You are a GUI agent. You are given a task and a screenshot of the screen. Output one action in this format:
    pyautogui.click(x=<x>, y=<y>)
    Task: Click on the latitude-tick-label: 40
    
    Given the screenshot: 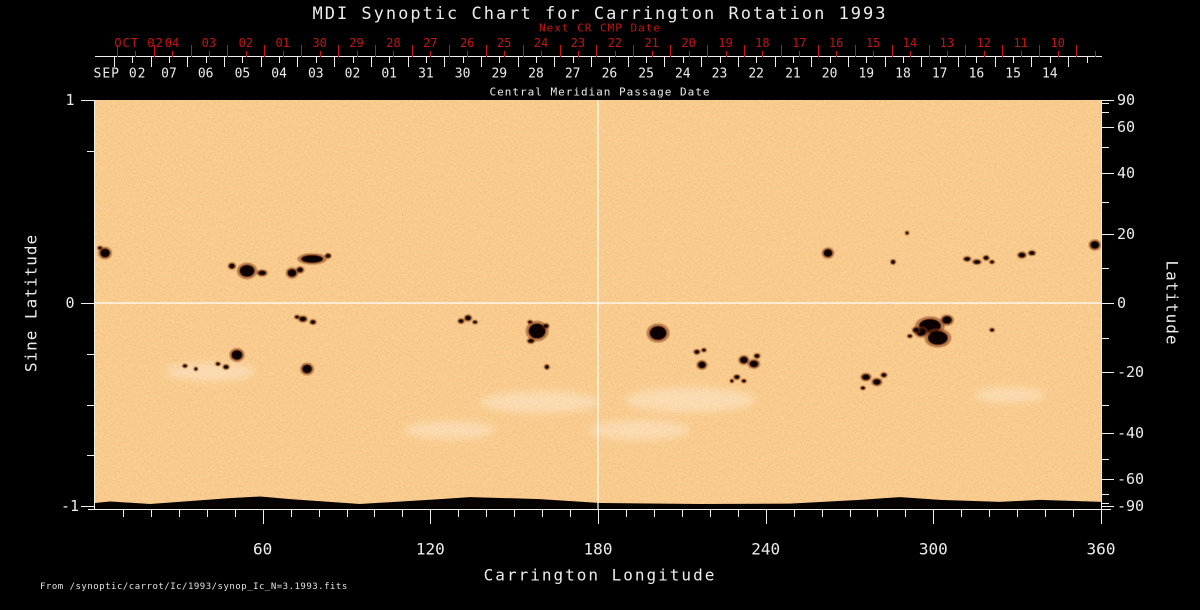 What is the action you would take?
    pyautogui.click(x=1126, y=172)
    